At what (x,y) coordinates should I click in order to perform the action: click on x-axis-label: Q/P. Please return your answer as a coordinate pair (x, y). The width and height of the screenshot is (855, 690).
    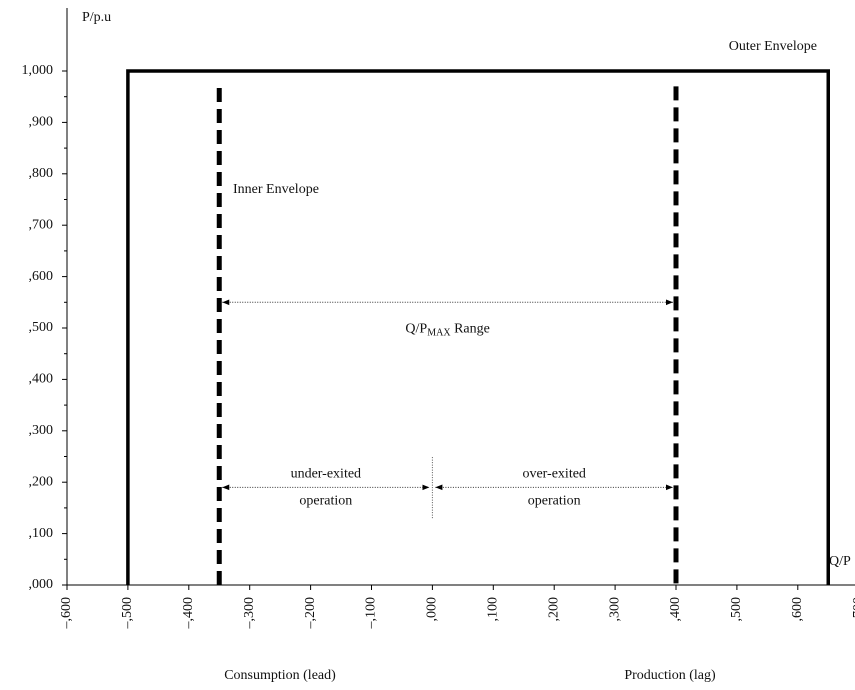
    Looking at the image, I should click on (840, 561).